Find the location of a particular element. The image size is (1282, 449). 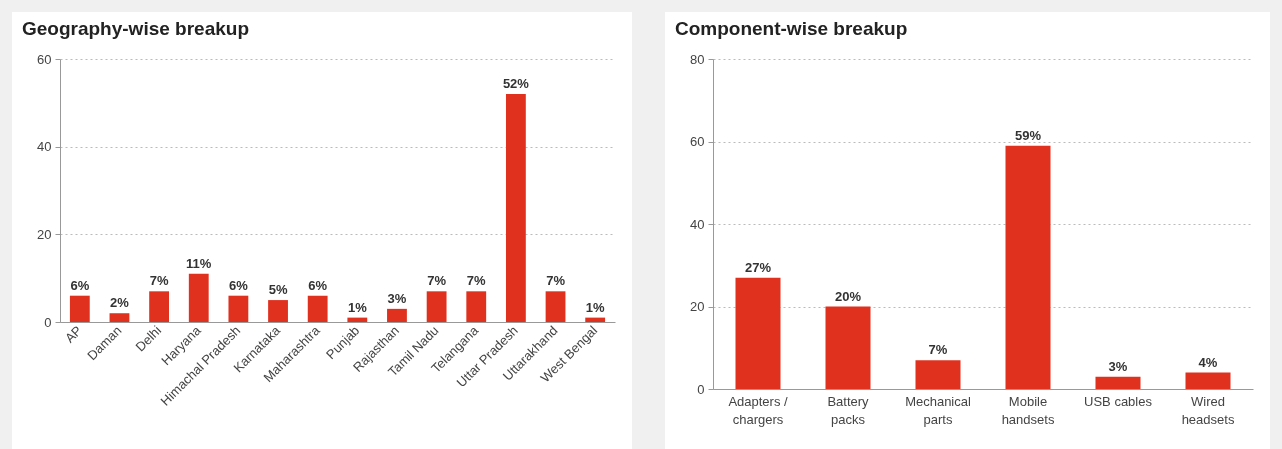

y-tick-label: 80 is located at coordinates (697, 59).